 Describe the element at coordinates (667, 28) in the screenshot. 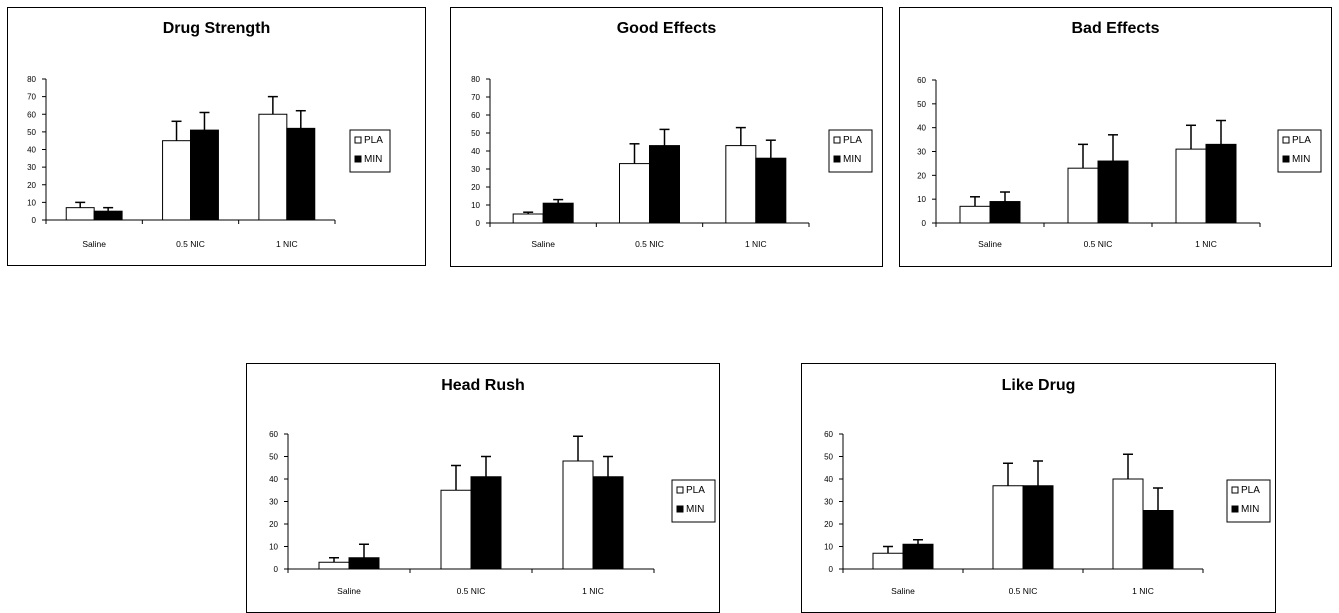

I see `chart-title: Good Effects` at that location.